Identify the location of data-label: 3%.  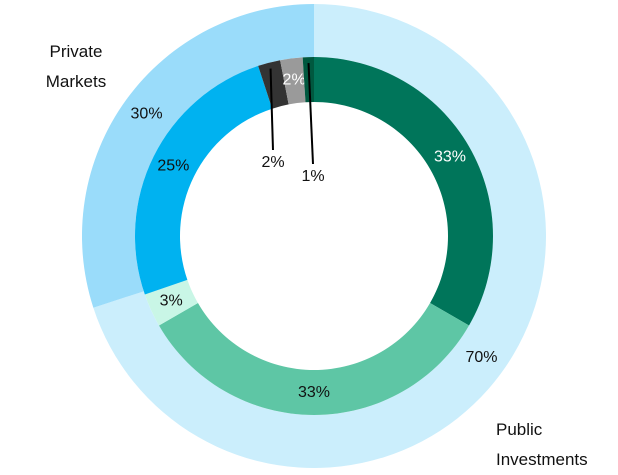
(171, 300).